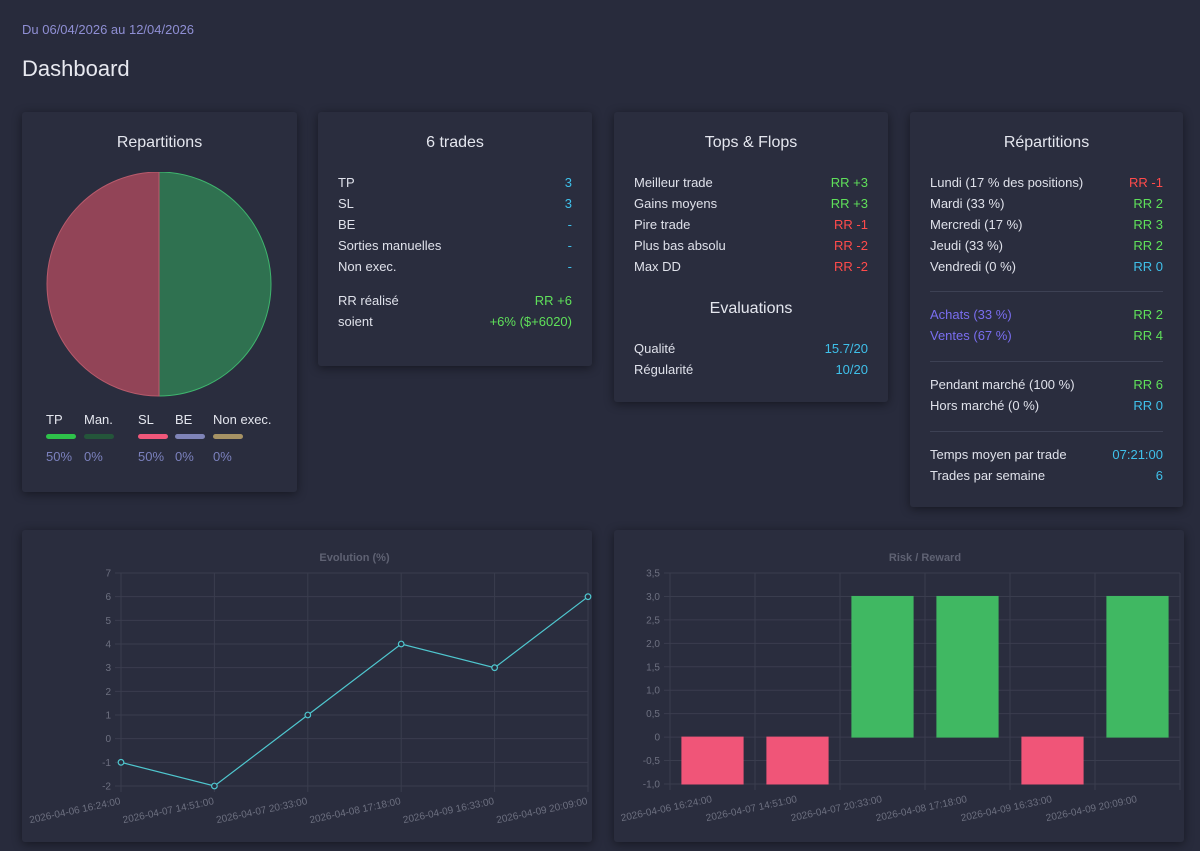 The width and height of the screenshot is (1200, 851). What do you see at coordinates (106, 787) in the screenshot?
I see `y-tick-label: -2` at bounding box center [106, 787].